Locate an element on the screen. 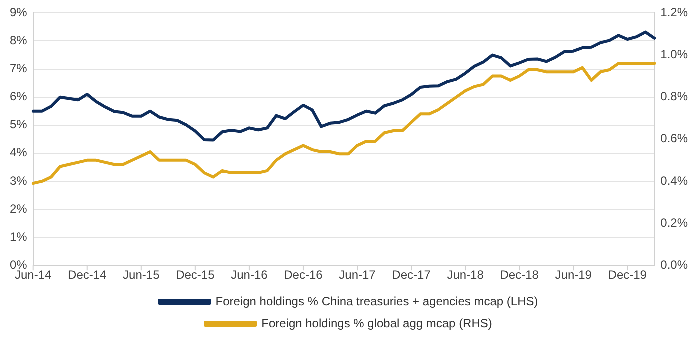  y-tick-label: 8% is located at coordinates (19, 41).